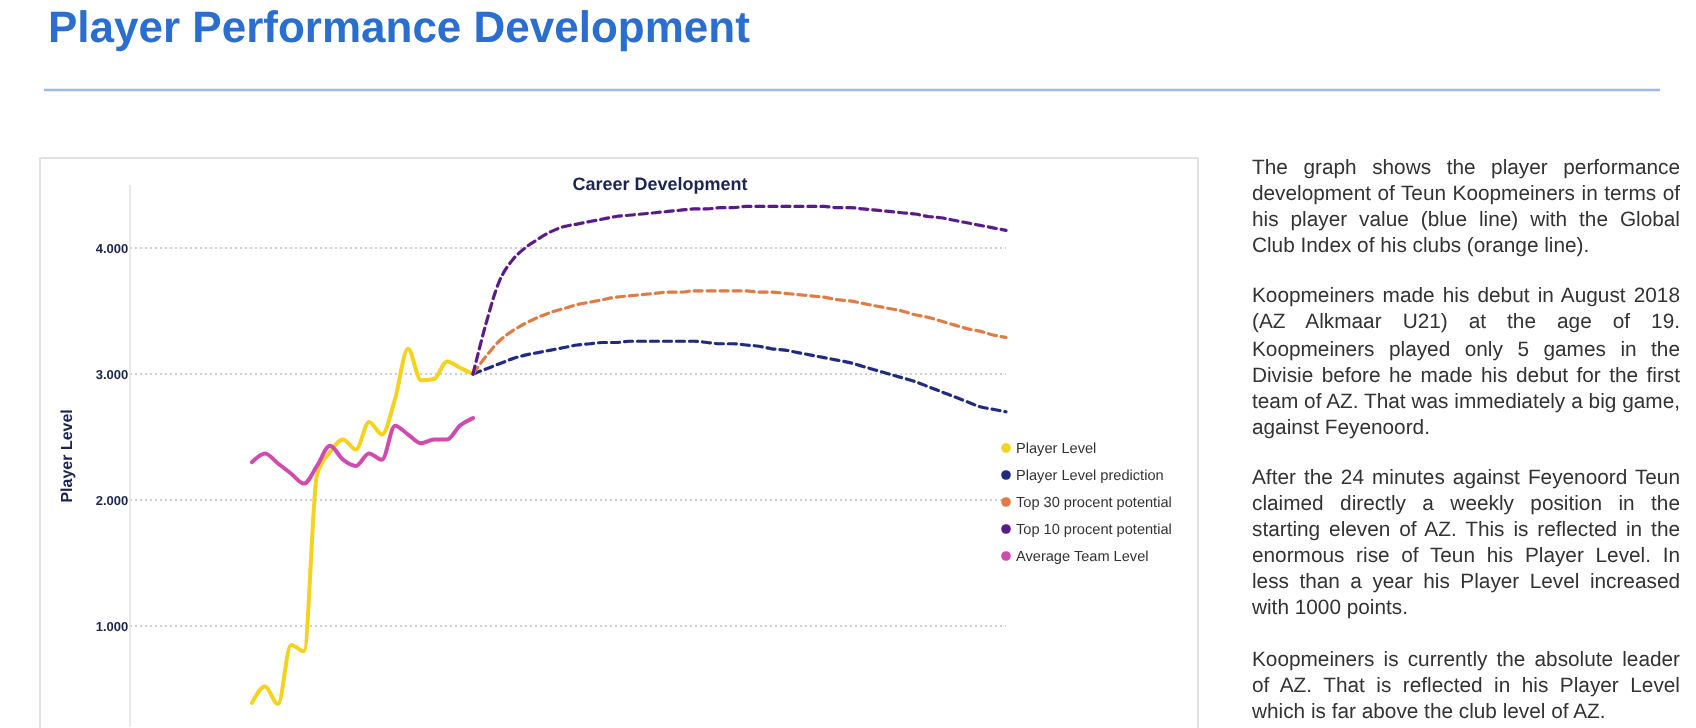 This screenshot has width=1696, height=728. What do you see at coordinates (400, 27) in the screenshot?
I see `chart-title: Player Performance Development` at bounding box center [400, 27].